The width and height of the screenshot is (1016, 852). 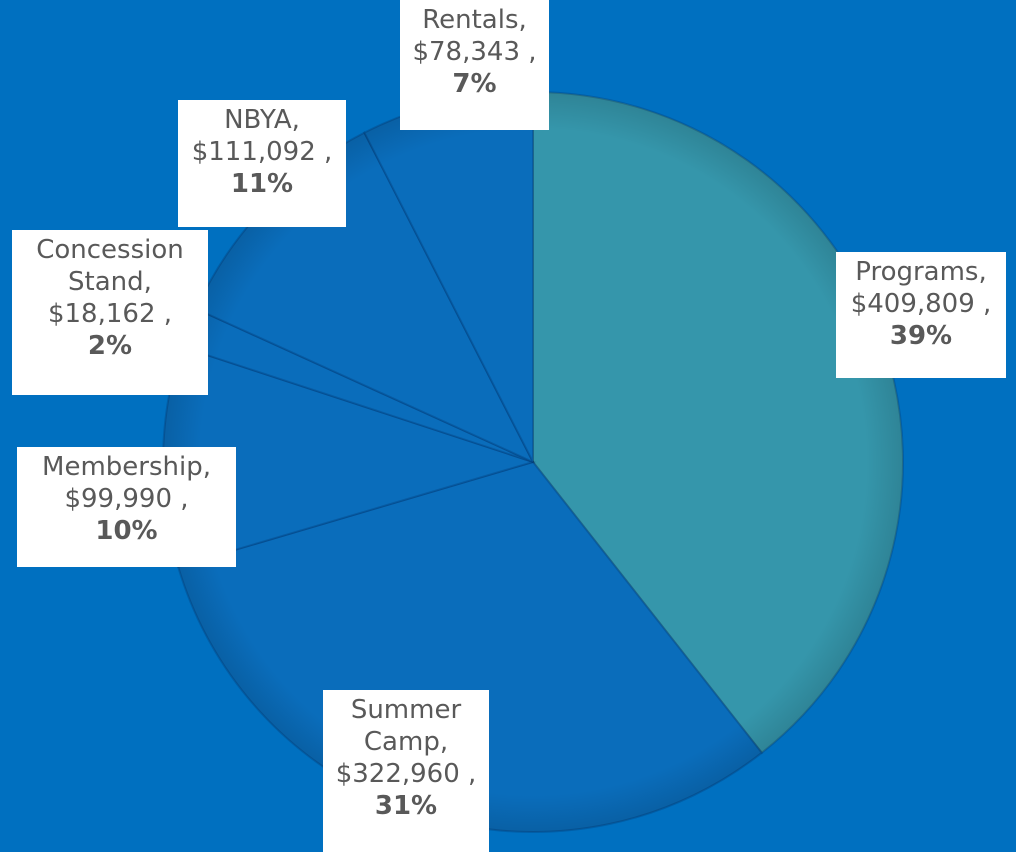 What do you see at coordinates (917, 272) in the screenshot?
I see `category-label: Programs` at bounding box center [917, 272].